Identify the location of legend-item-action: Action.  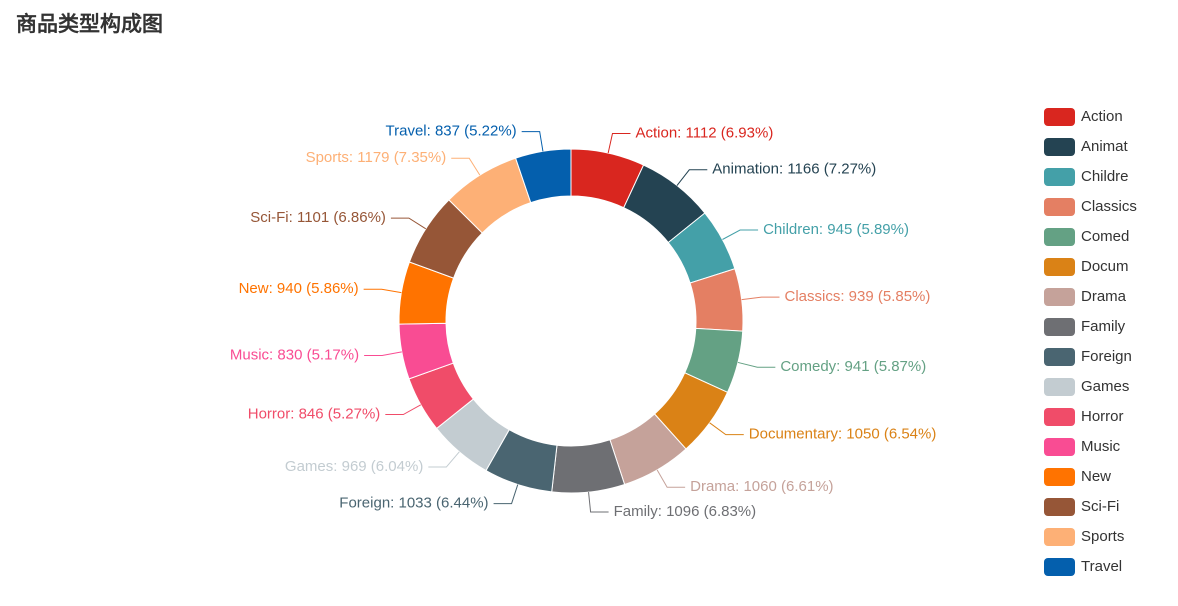
(1083, 117).